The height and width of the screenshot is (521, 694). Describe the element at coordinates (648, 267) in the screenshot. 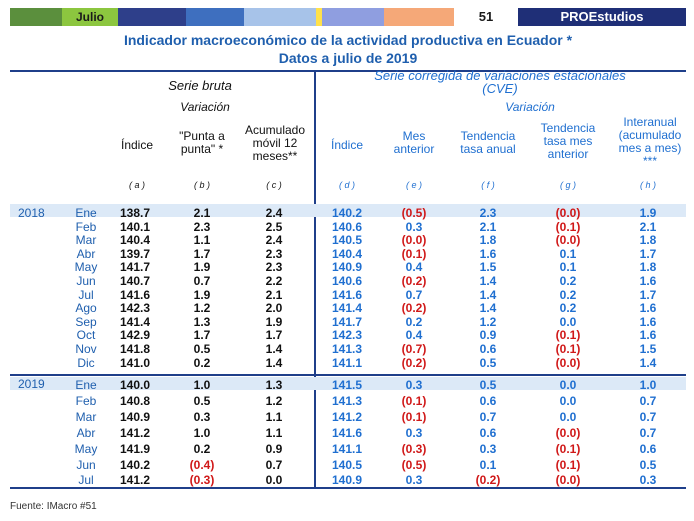

I see `value-cell-h: 1.8` at that location.